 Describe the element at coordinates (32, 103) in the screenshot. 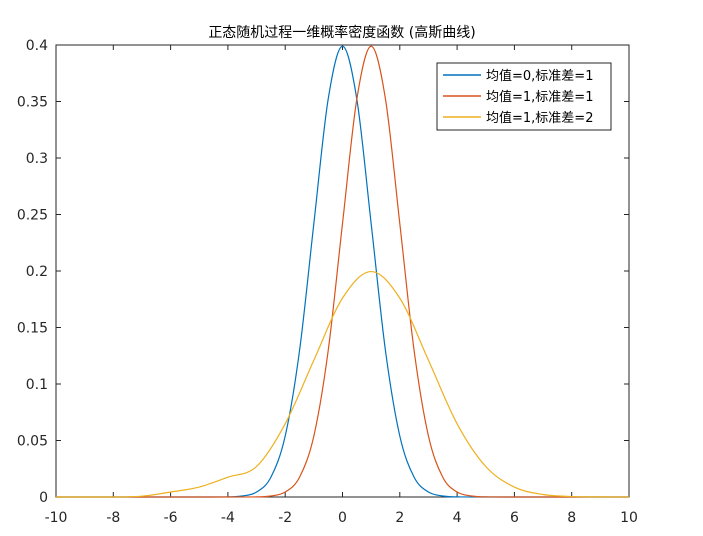

I see `y-tick-label: 0.35` at that location.